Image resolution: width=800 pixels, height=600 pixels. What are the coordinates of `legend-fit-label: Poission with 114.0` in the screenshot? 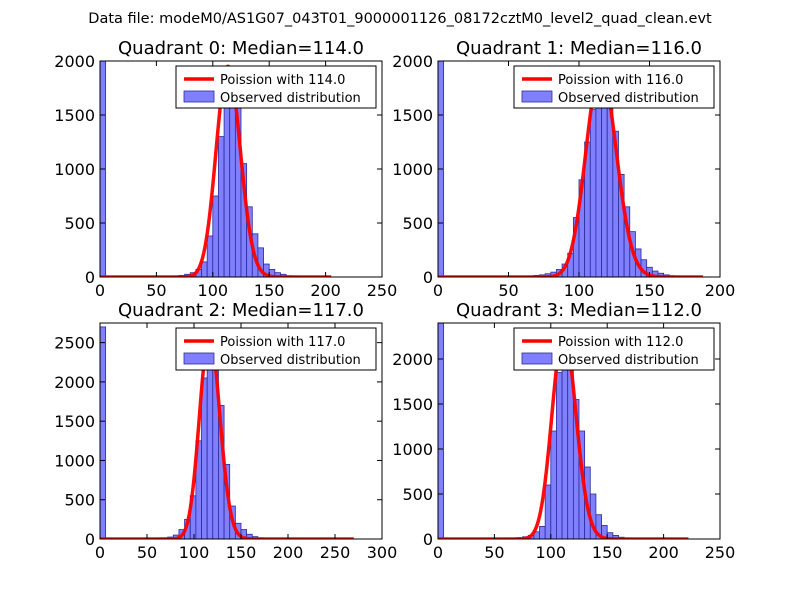 It's located at (282, 80).